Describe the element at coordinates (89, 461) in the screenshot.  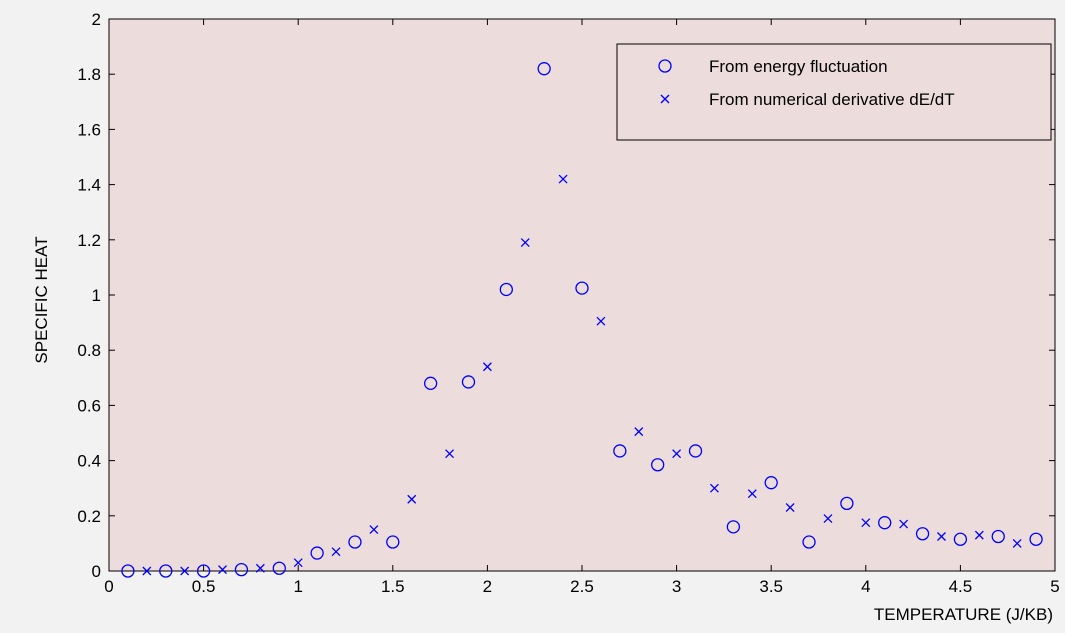
I see `y-tick-label: 0.4` at that location.